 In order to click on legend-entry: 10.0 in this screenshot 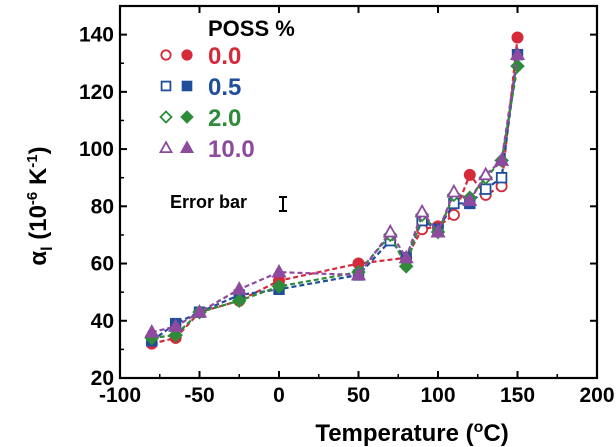, I will do `click(206, 149)`.